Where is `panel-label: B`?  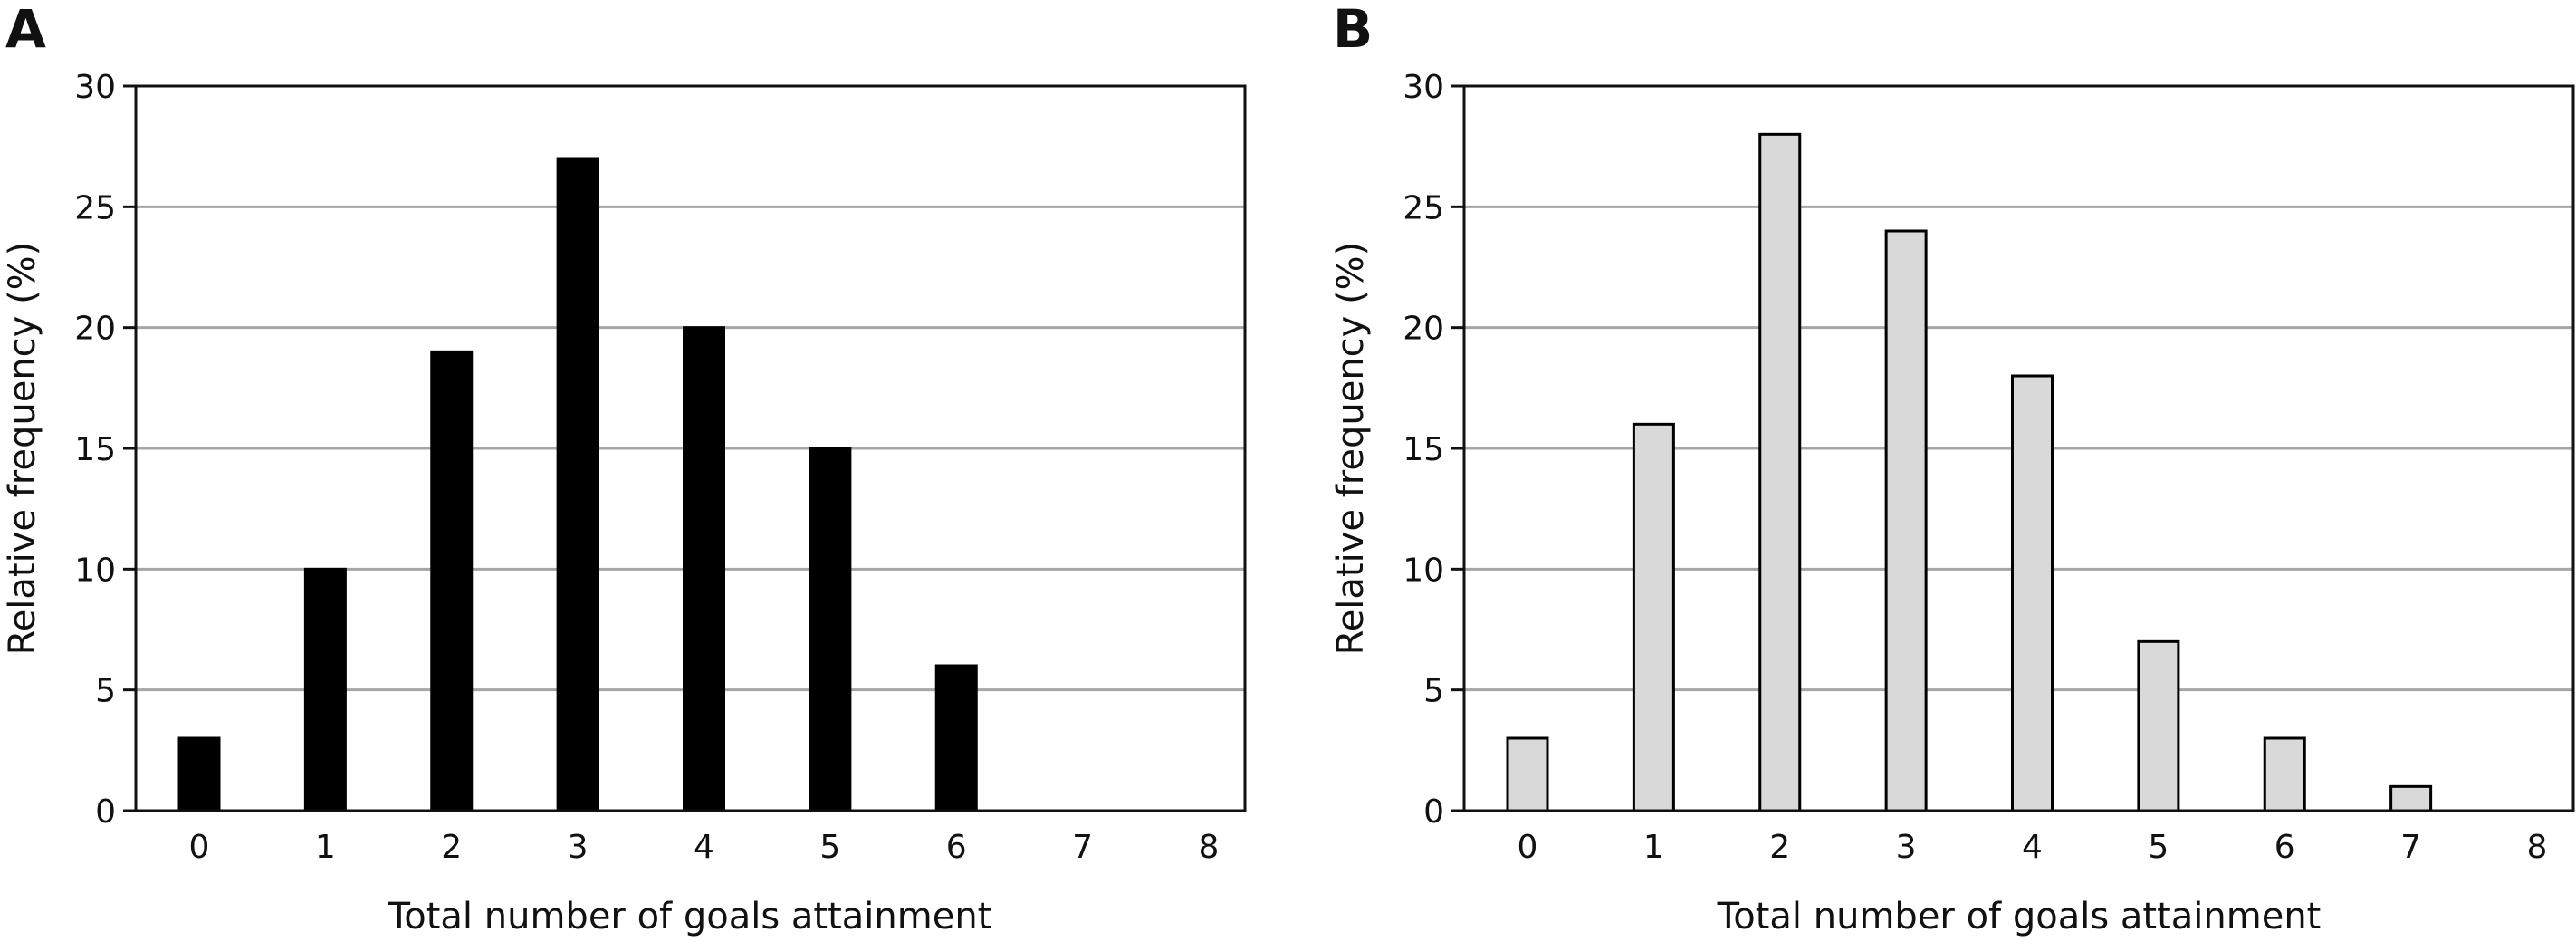
panel-label: B is located at coordinates (1353, 30).